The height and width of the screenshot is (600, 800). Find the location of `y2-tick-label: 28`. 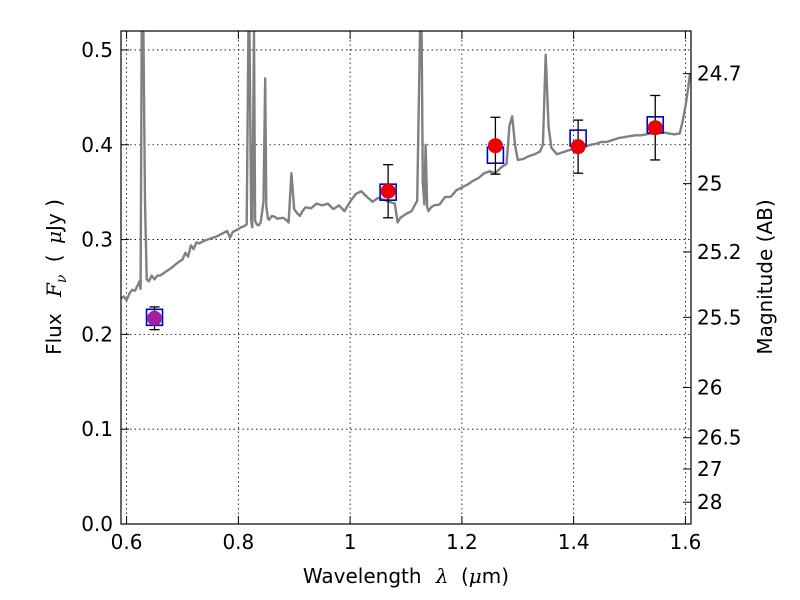

y2-tick-label: 28 is located at coordinates (709, 502).